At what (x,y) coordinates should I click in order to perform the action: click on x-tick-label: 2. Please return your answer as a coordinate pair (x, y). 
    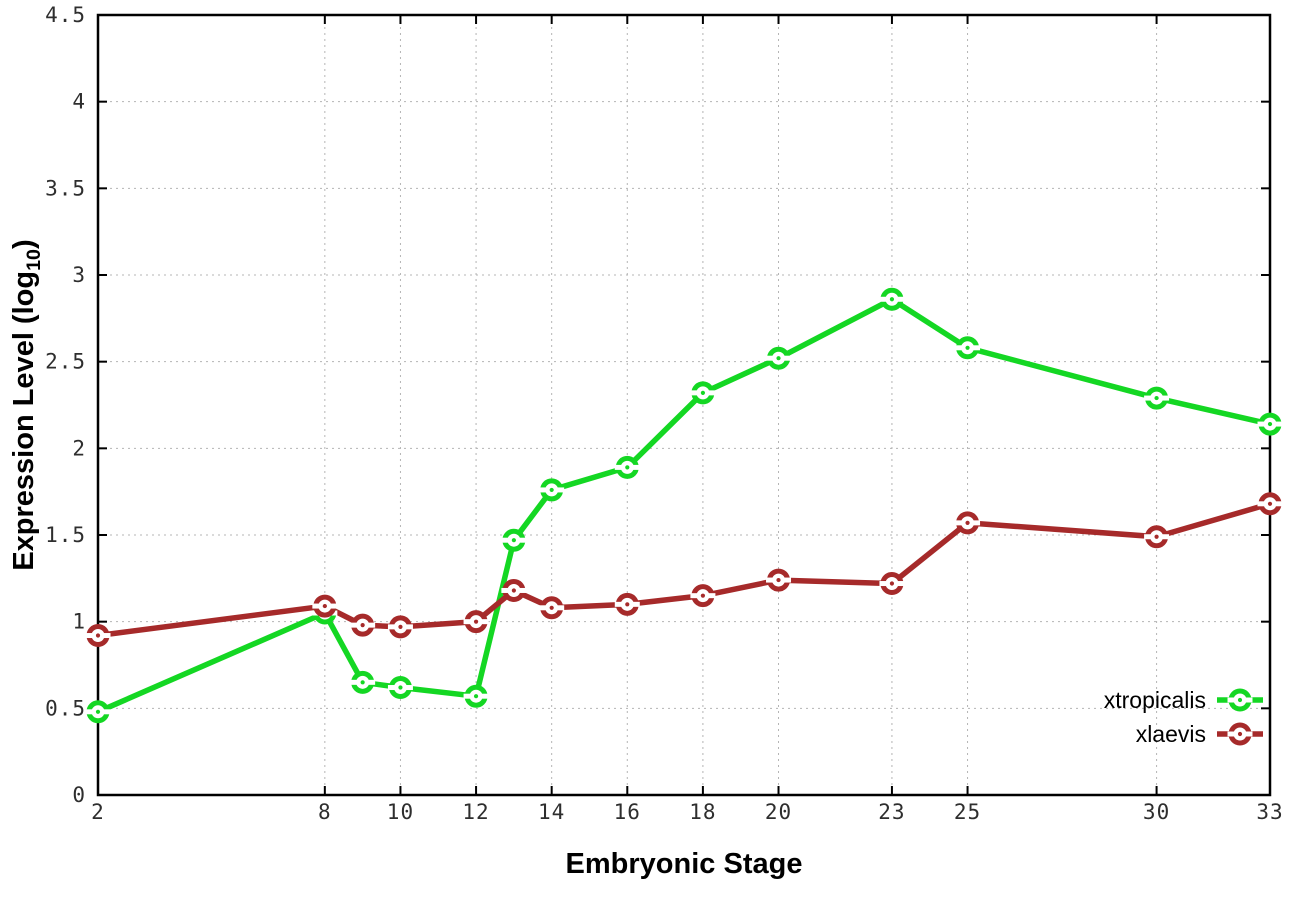
    Looking at the image, I should click on (98, 812).